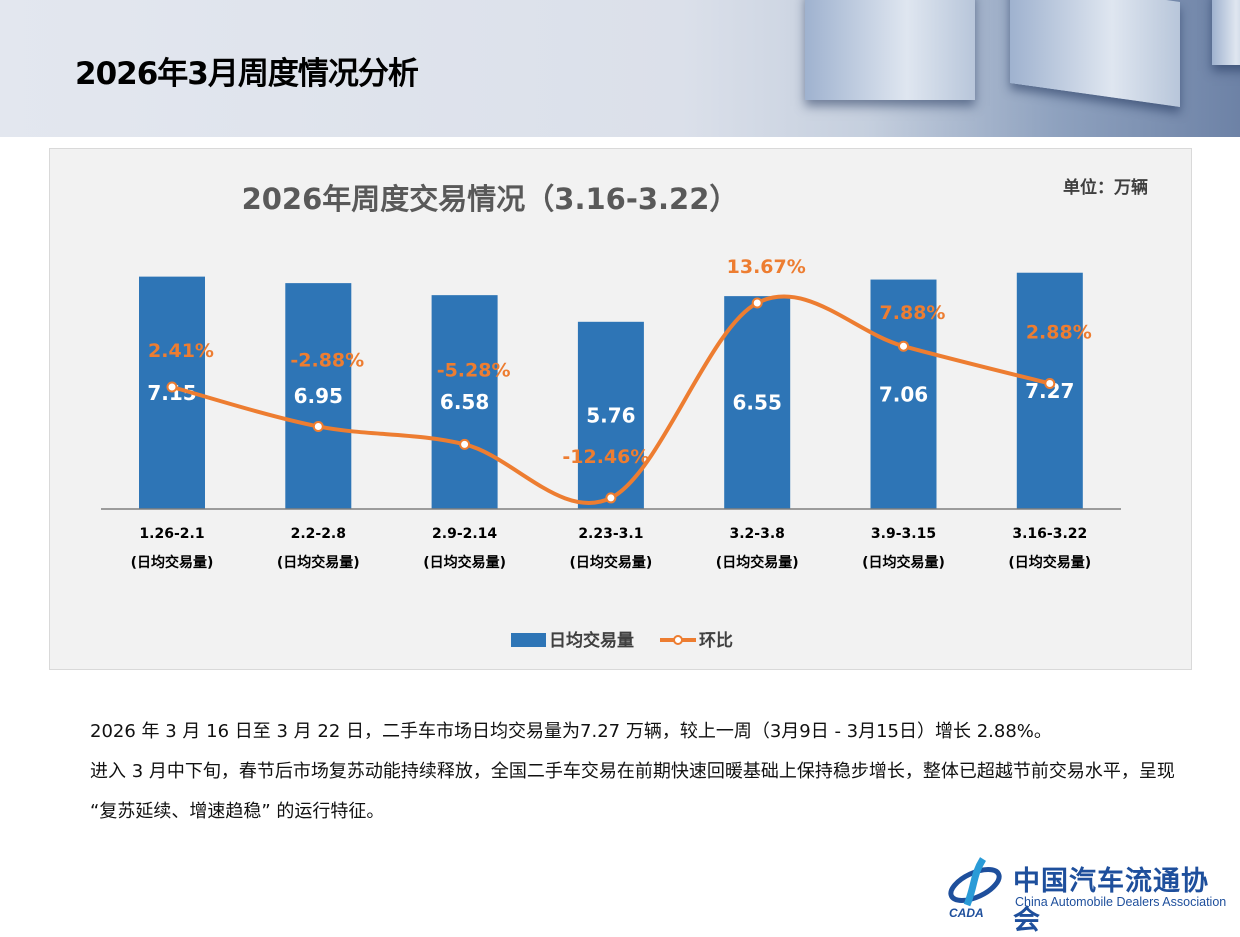 This screenshot has height=937, width=1240. I want to click on x-tick-label: 1.26-2.1, so click(171, 534).